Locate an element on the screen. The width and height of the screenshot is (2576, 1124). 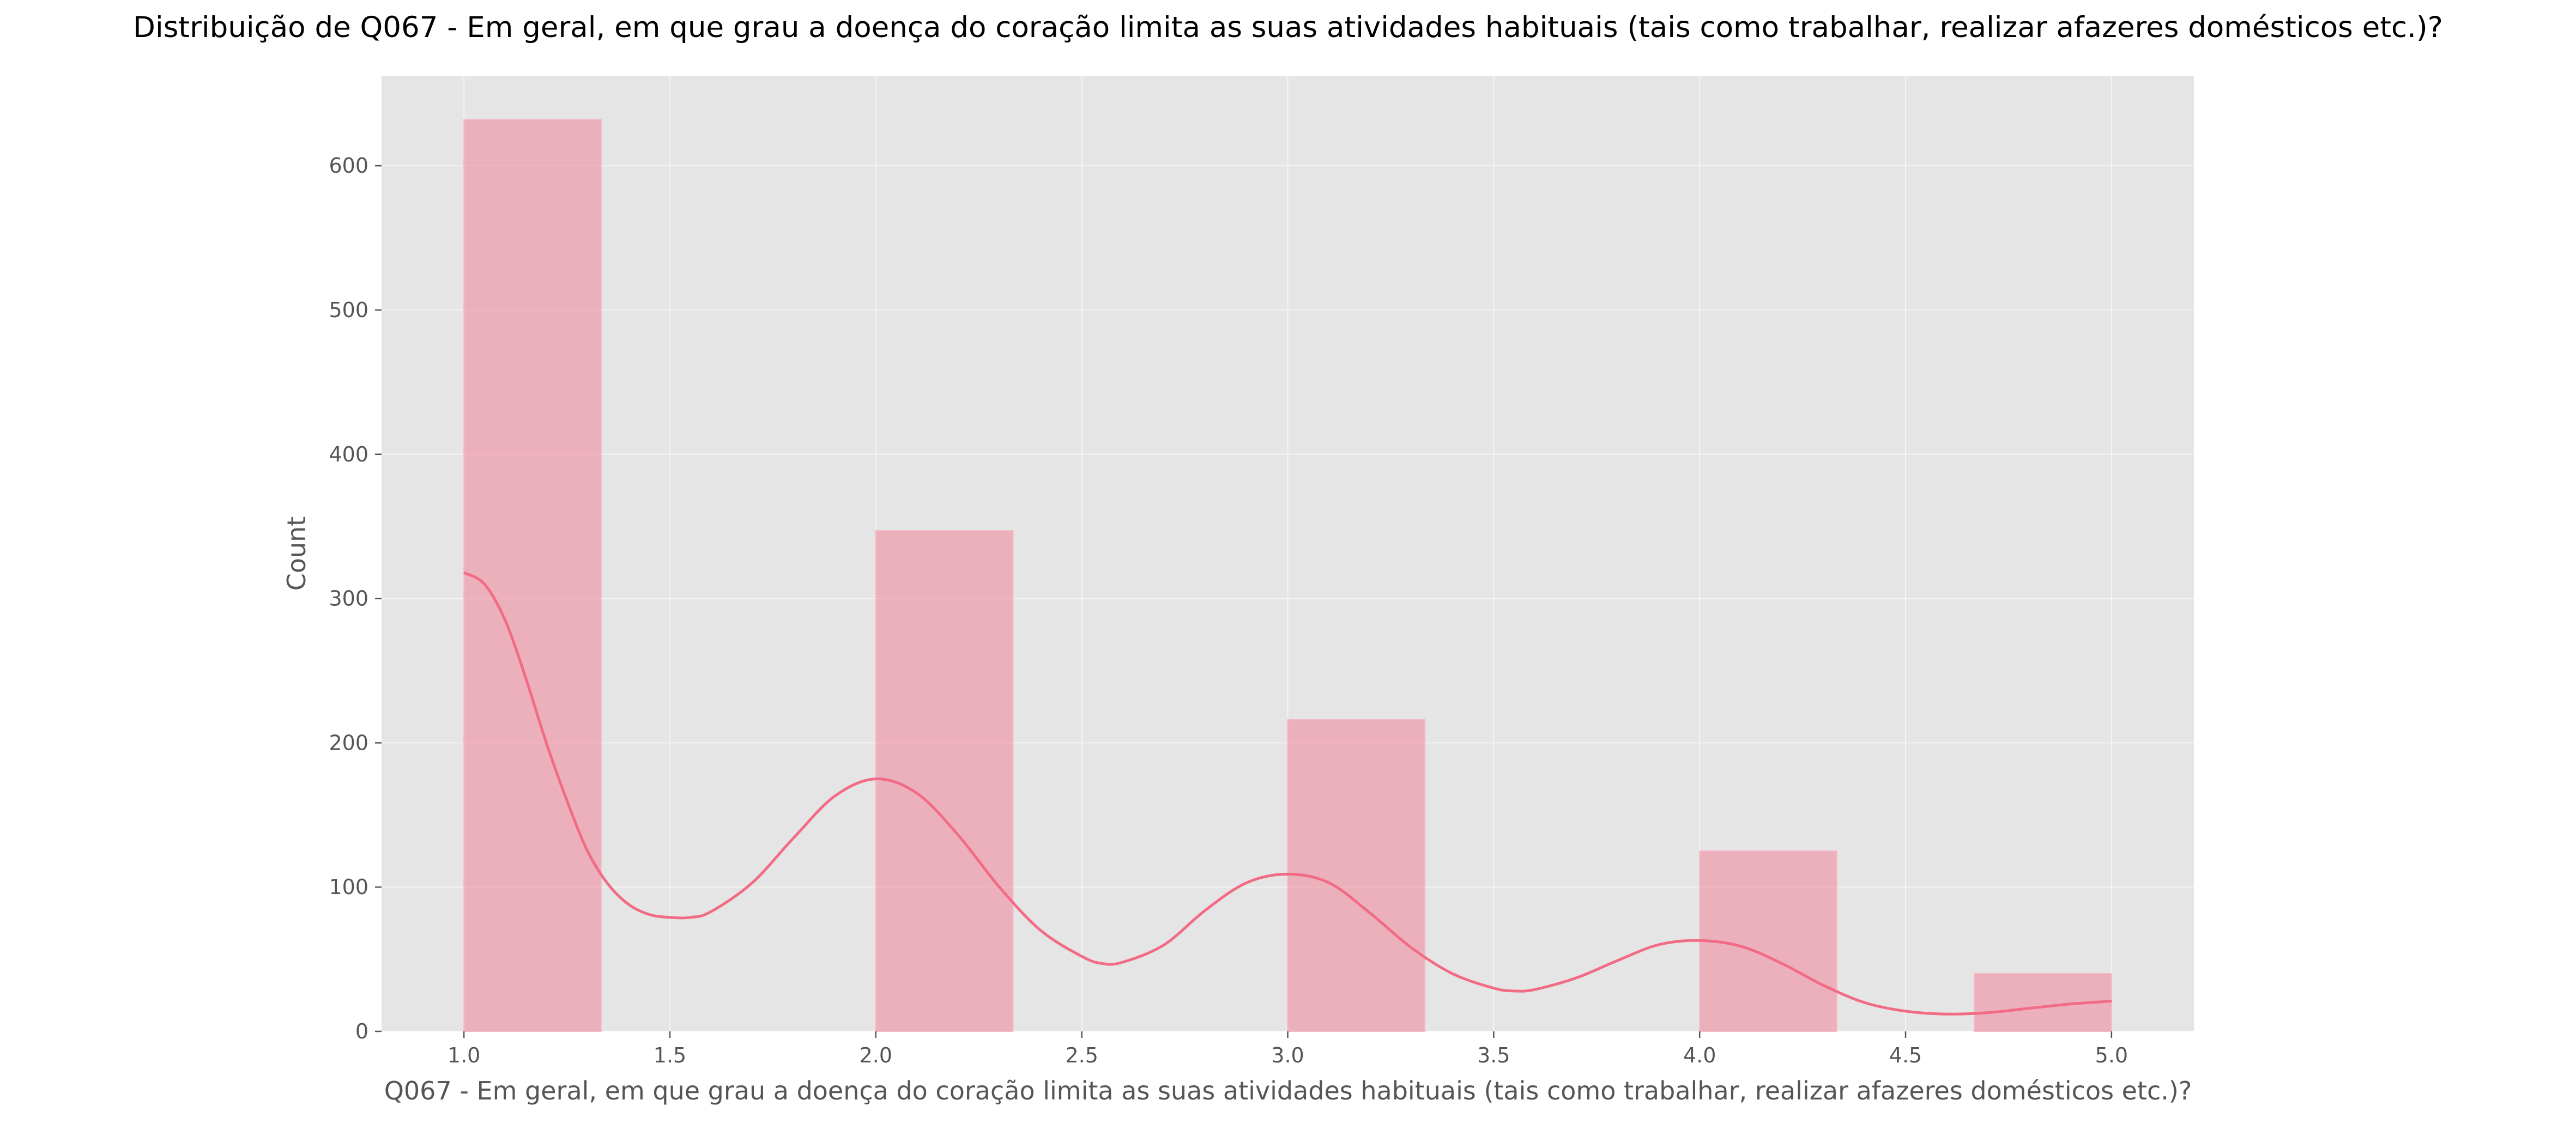
x-axis-ticks: 1.0 1.5 2.0 2.5 3.0 3.5 4.0 4.5 5.0 is located at coordinates (1288, 1049).